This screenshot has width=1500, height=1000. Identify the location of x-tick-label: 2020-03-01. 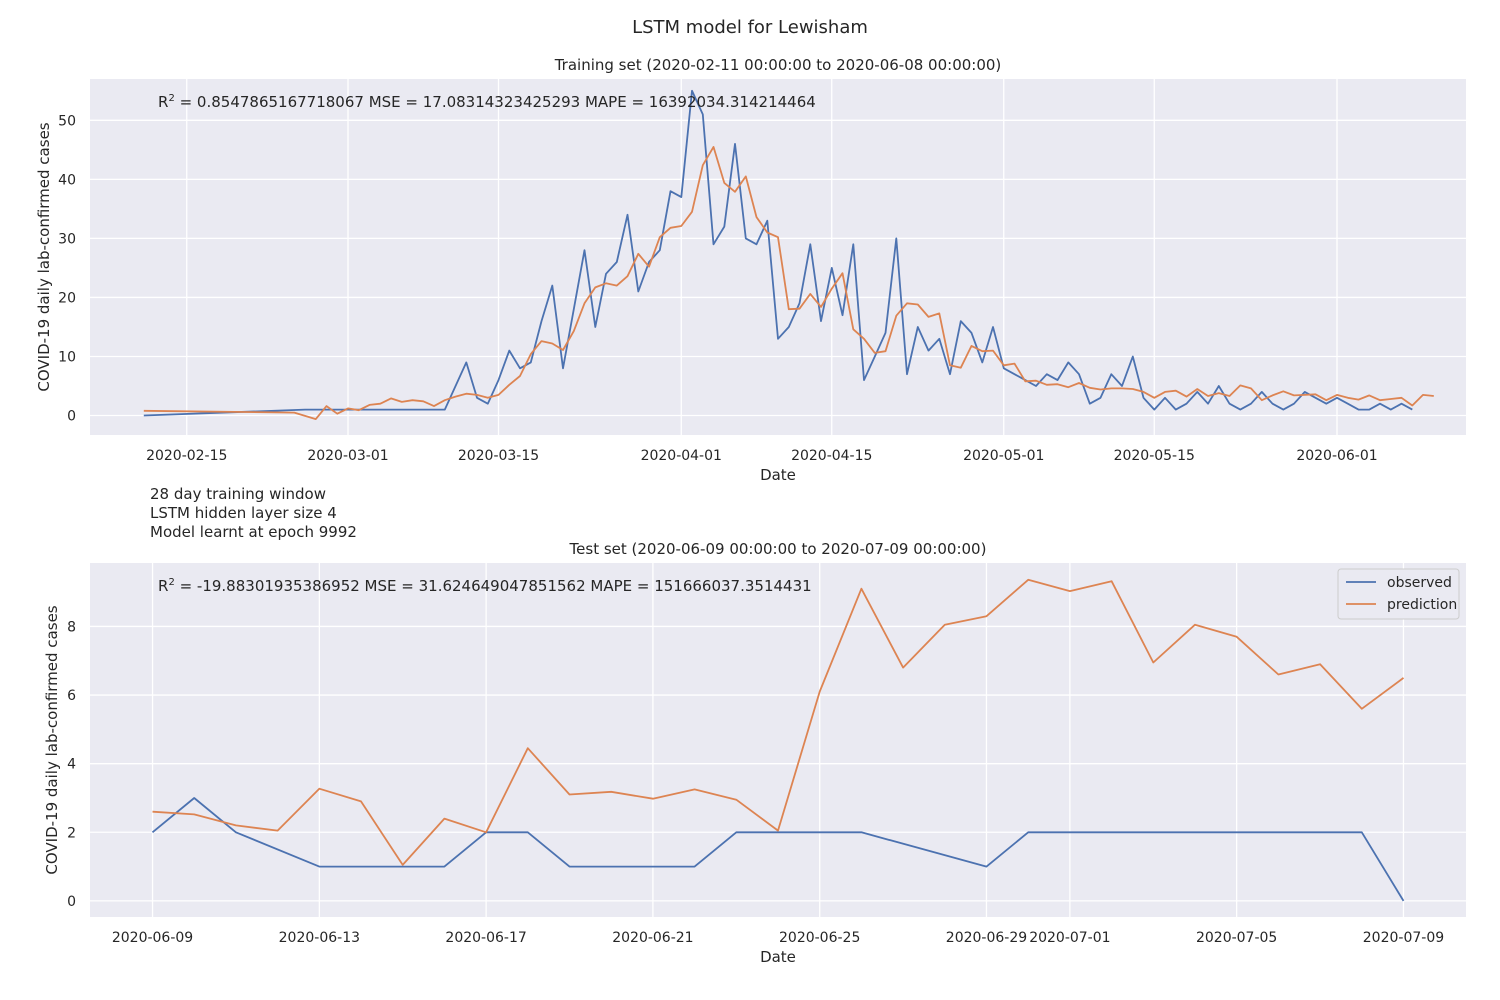
(347, 456).